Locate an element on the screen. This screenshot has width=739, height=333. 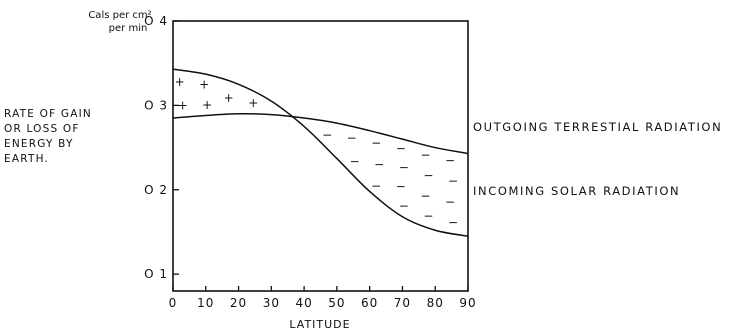
x-tick-label: 50 is located at coordinates (336, 303).